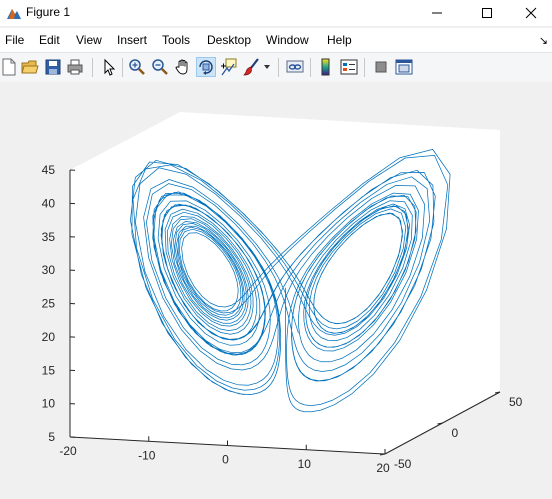 The width and height of the screenshot is (552, 499). I want to click on z-tick-label: 35, so click(49, 237).